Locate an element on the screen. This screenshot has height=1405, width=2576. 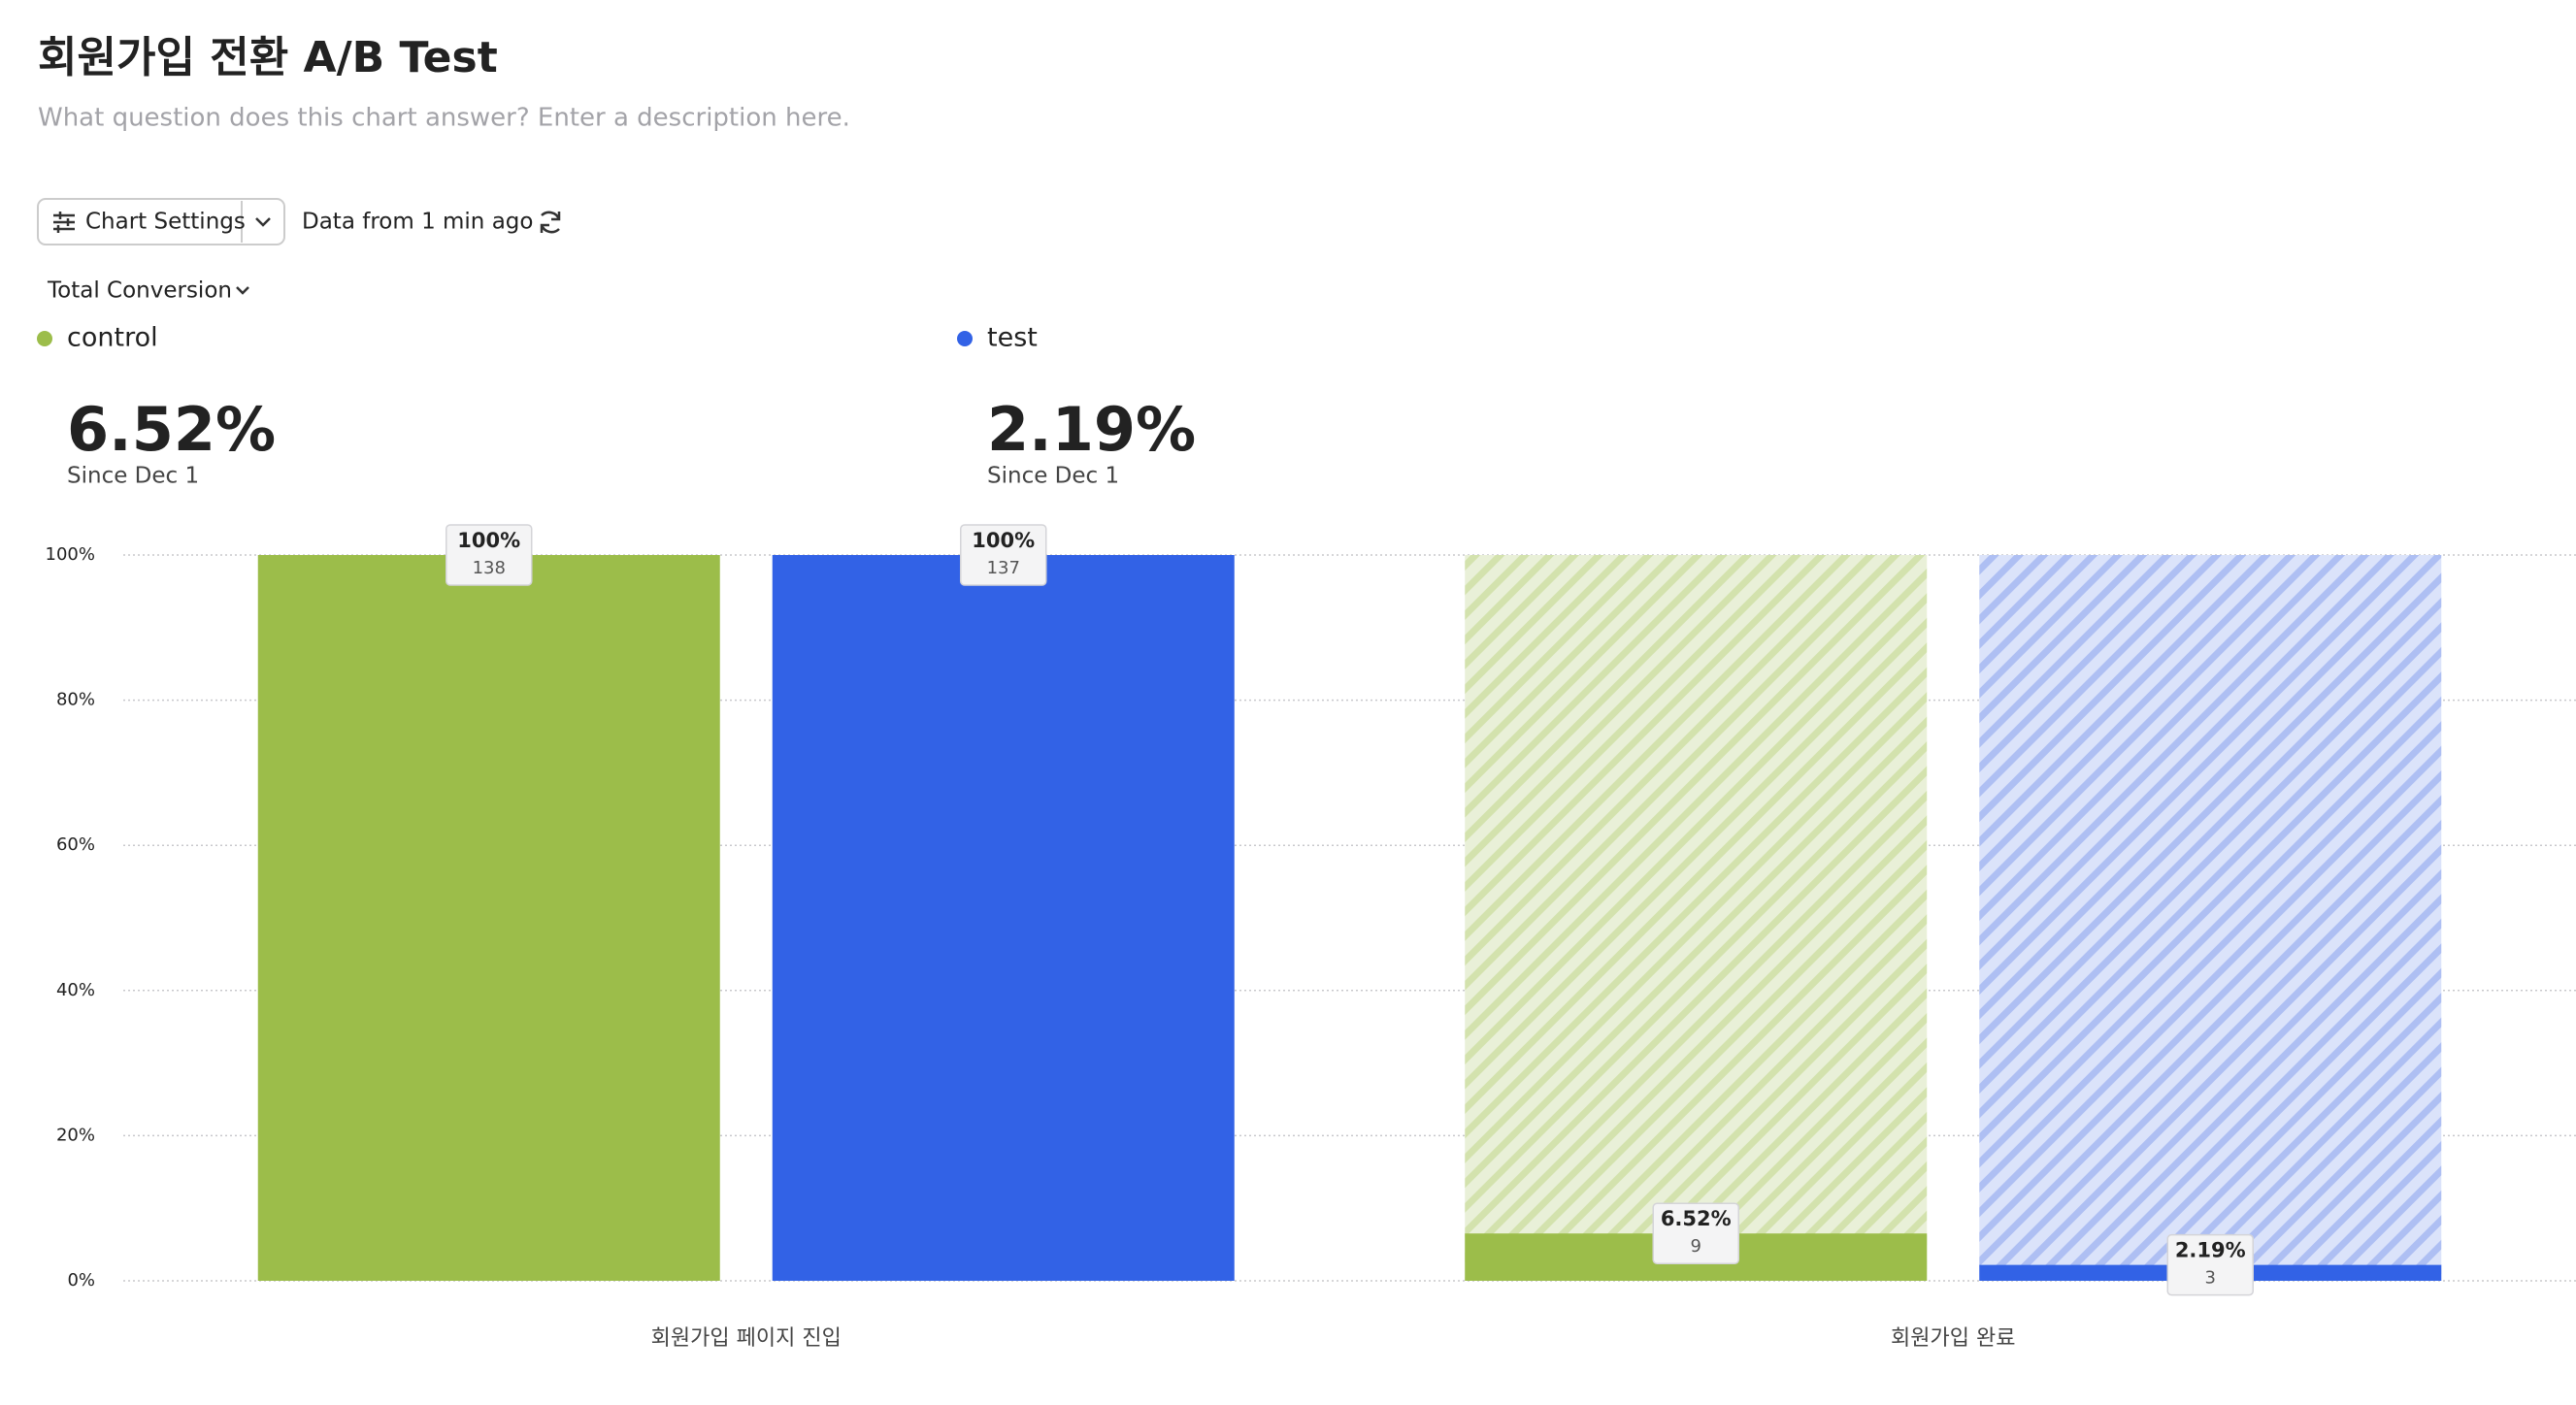
data-label: 100% 138 is located at coordinates (489, 555).